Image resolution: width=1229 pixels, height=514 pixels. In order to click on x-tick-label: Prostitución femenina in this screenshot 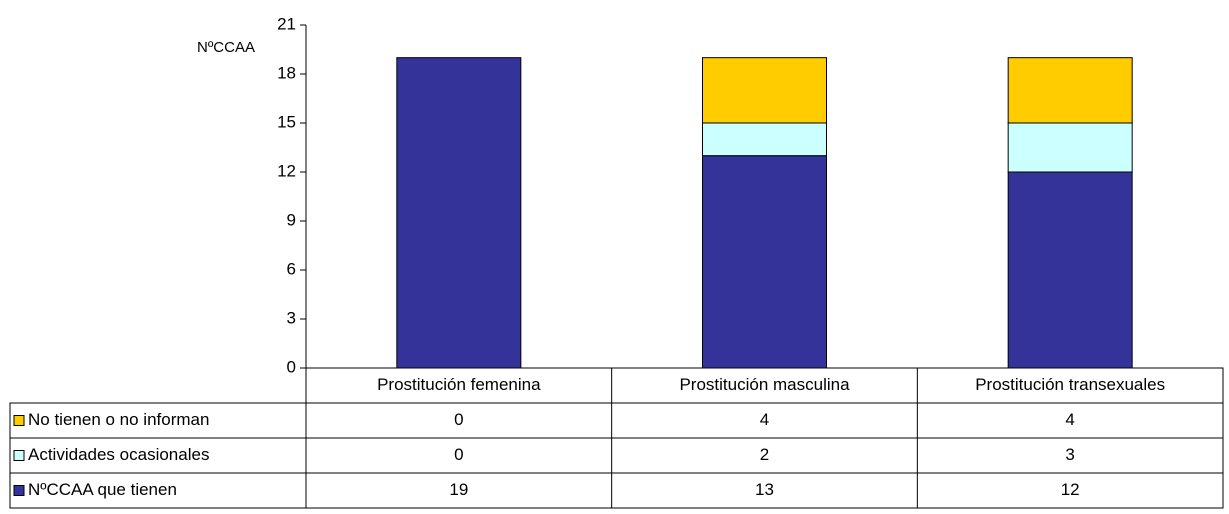, I will do `click(459, 384)`.